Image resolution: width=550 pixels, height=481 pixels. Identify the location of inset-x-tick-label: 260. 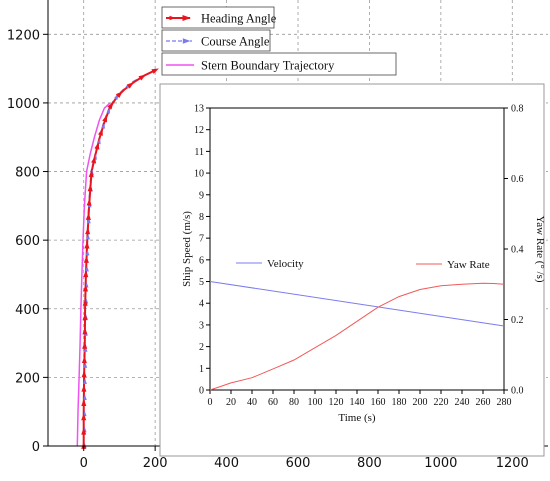
(483, 402).